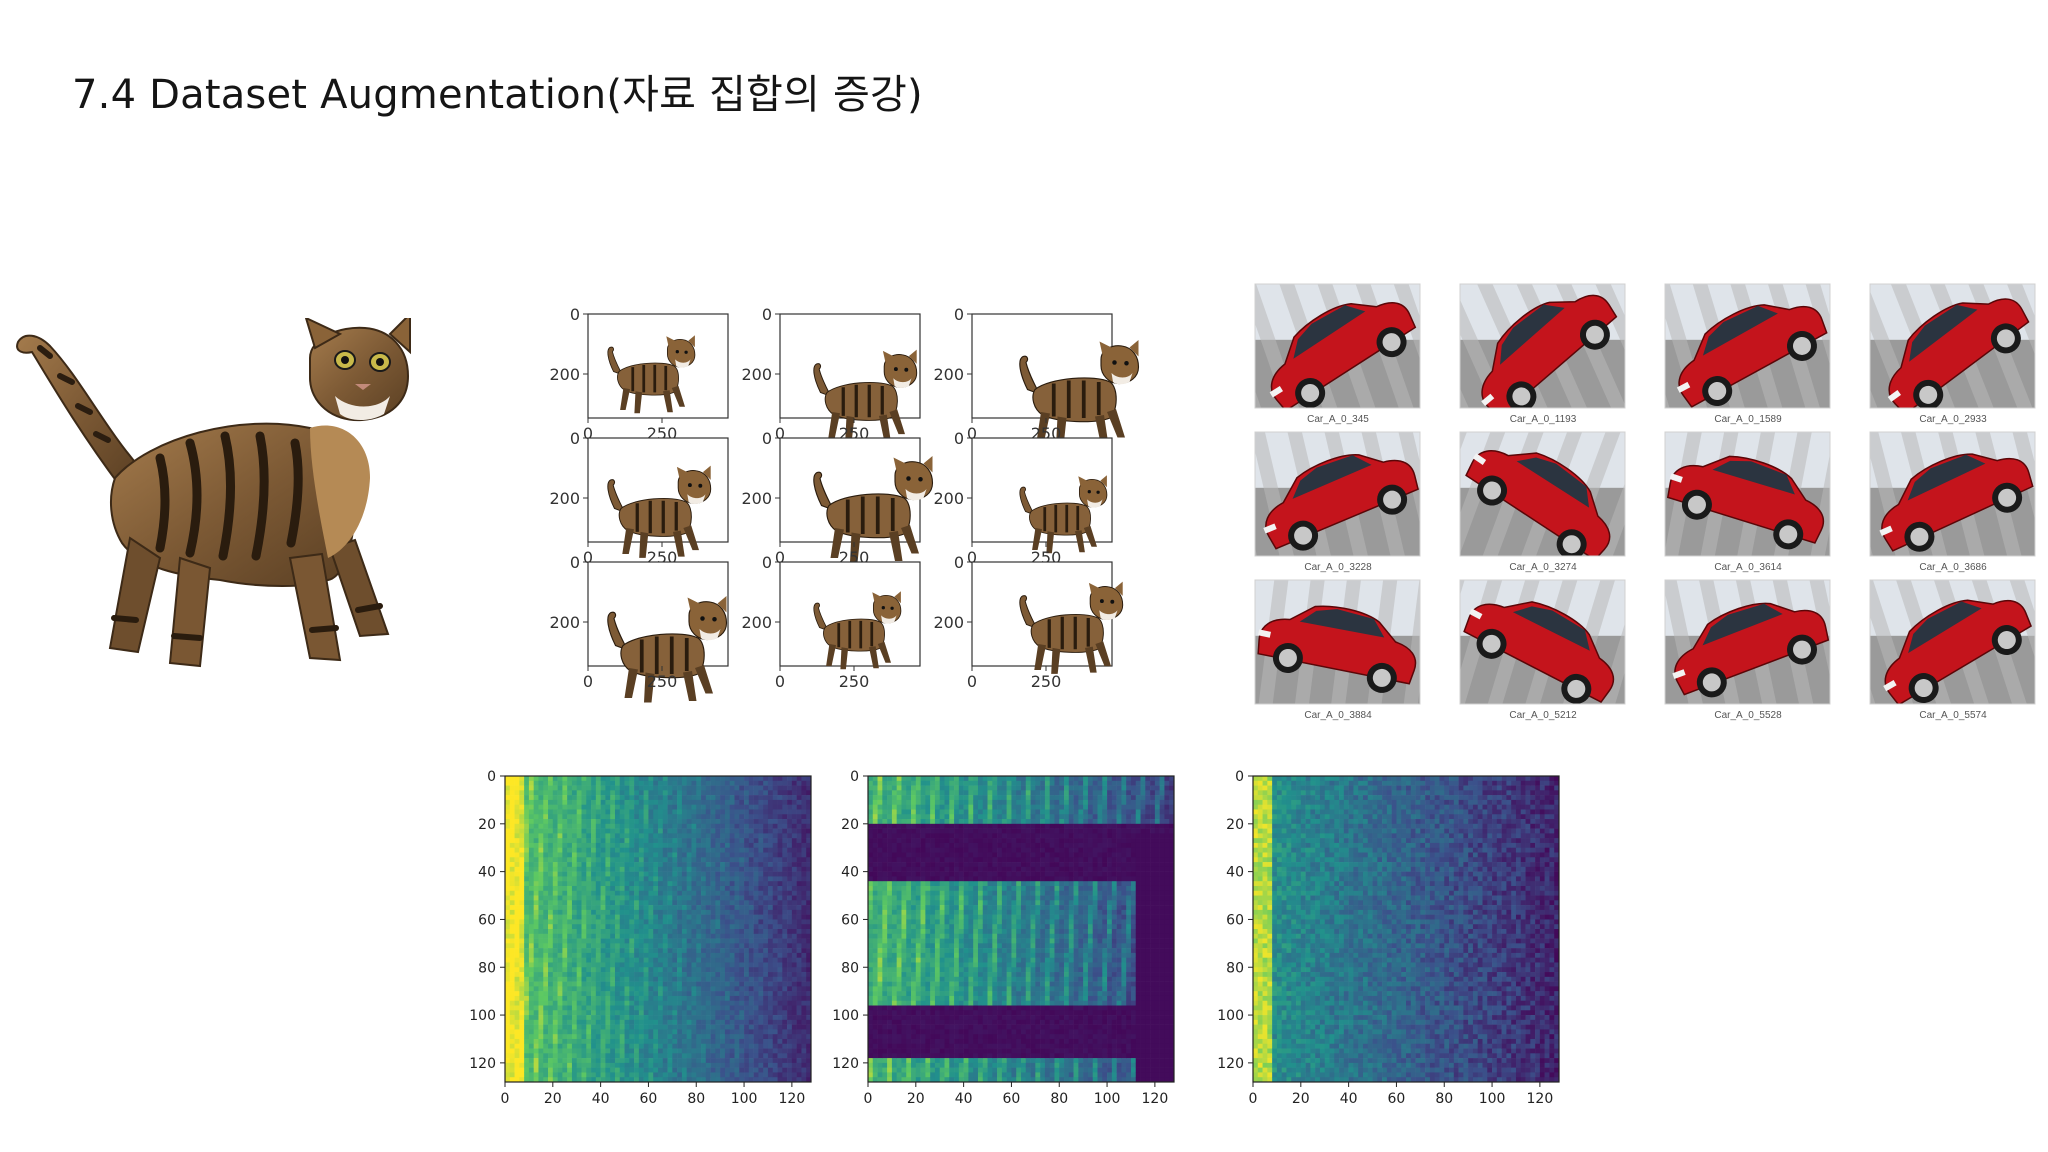 The image size is (2048, 1152). What do you see at coordinates (1338, 567) in the screenshot?
I see `car-caption: Car_A_0_3228` at bounding box center [1338, 567].